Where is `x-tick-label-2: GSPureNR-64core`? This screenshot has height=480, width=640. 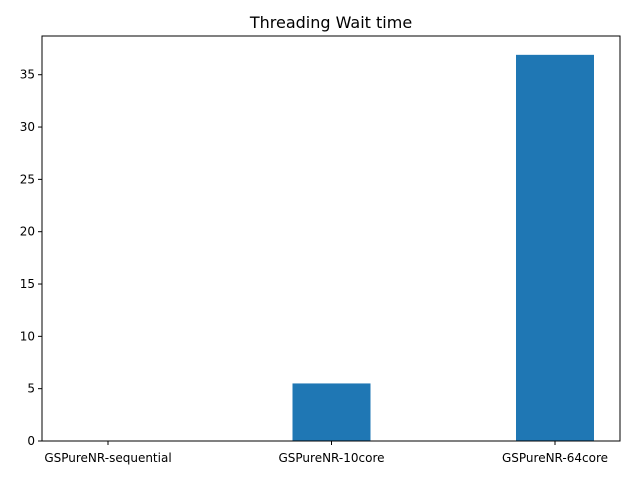
x-tick-label-2: GSPureNR-64core is located at coordinates (555, 458).